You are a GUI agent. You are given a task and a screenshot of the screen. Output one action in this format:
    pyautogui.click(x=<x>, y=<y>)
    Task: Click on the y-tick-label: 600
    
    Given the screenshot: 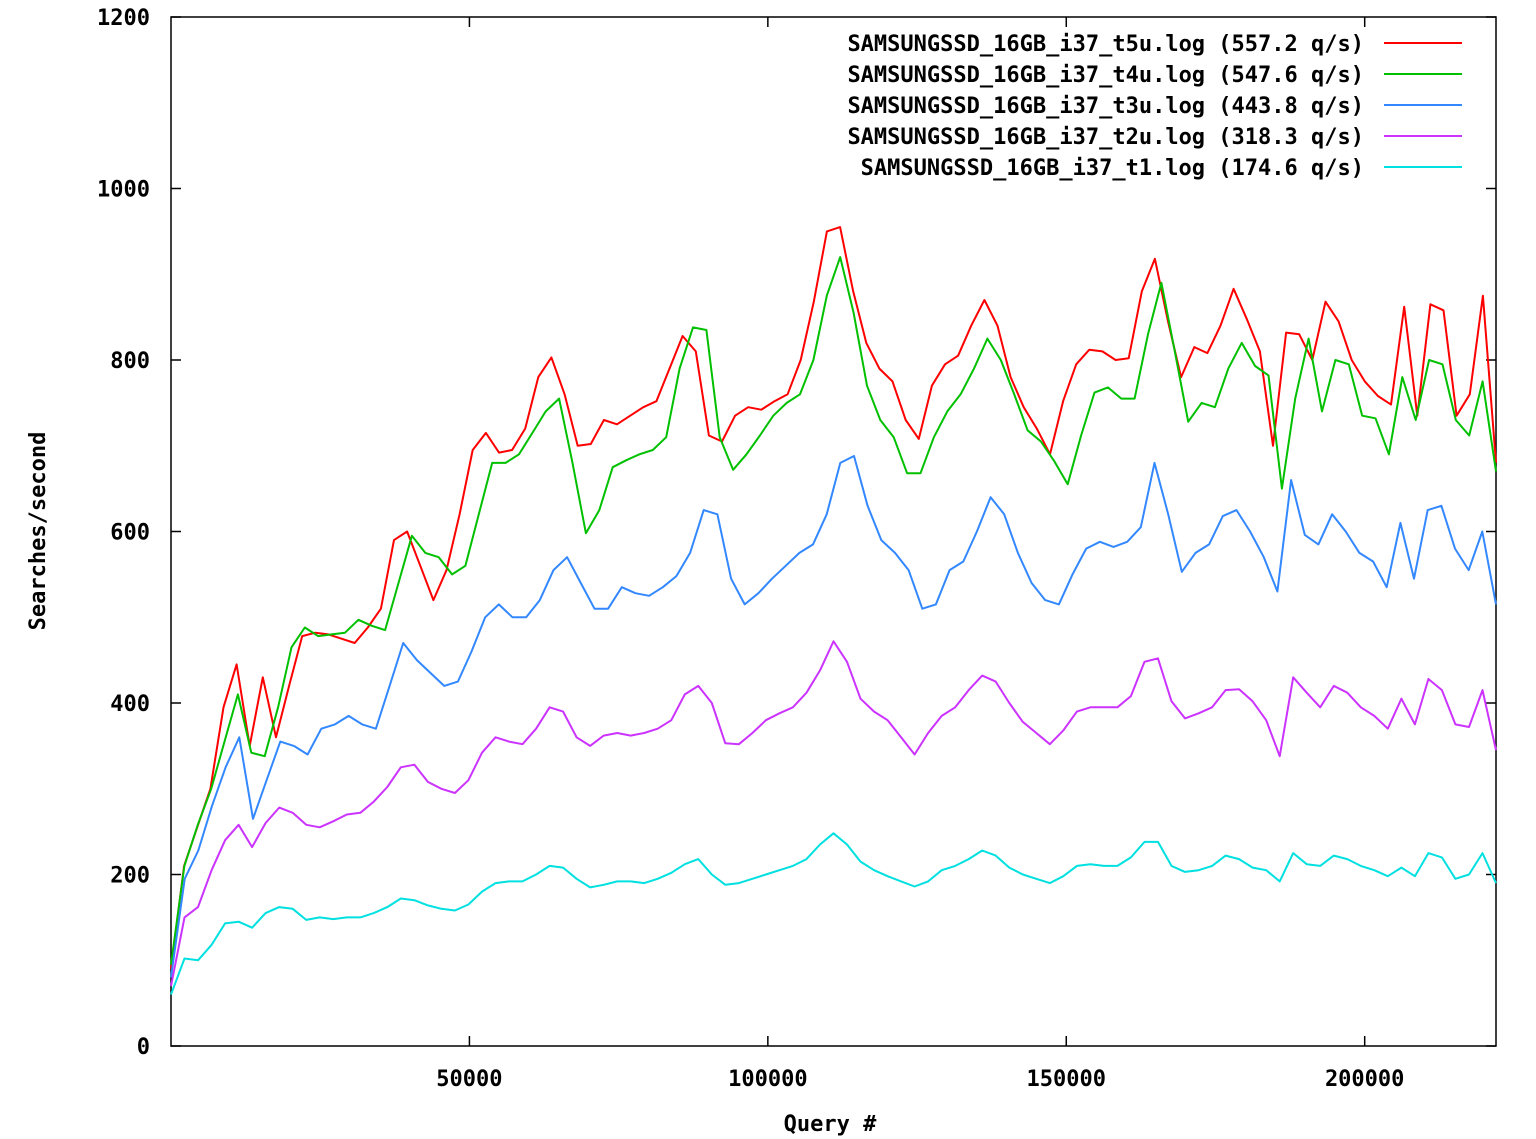 What is the action you would take?
    pyautogui.click(x=130, y=533)
    